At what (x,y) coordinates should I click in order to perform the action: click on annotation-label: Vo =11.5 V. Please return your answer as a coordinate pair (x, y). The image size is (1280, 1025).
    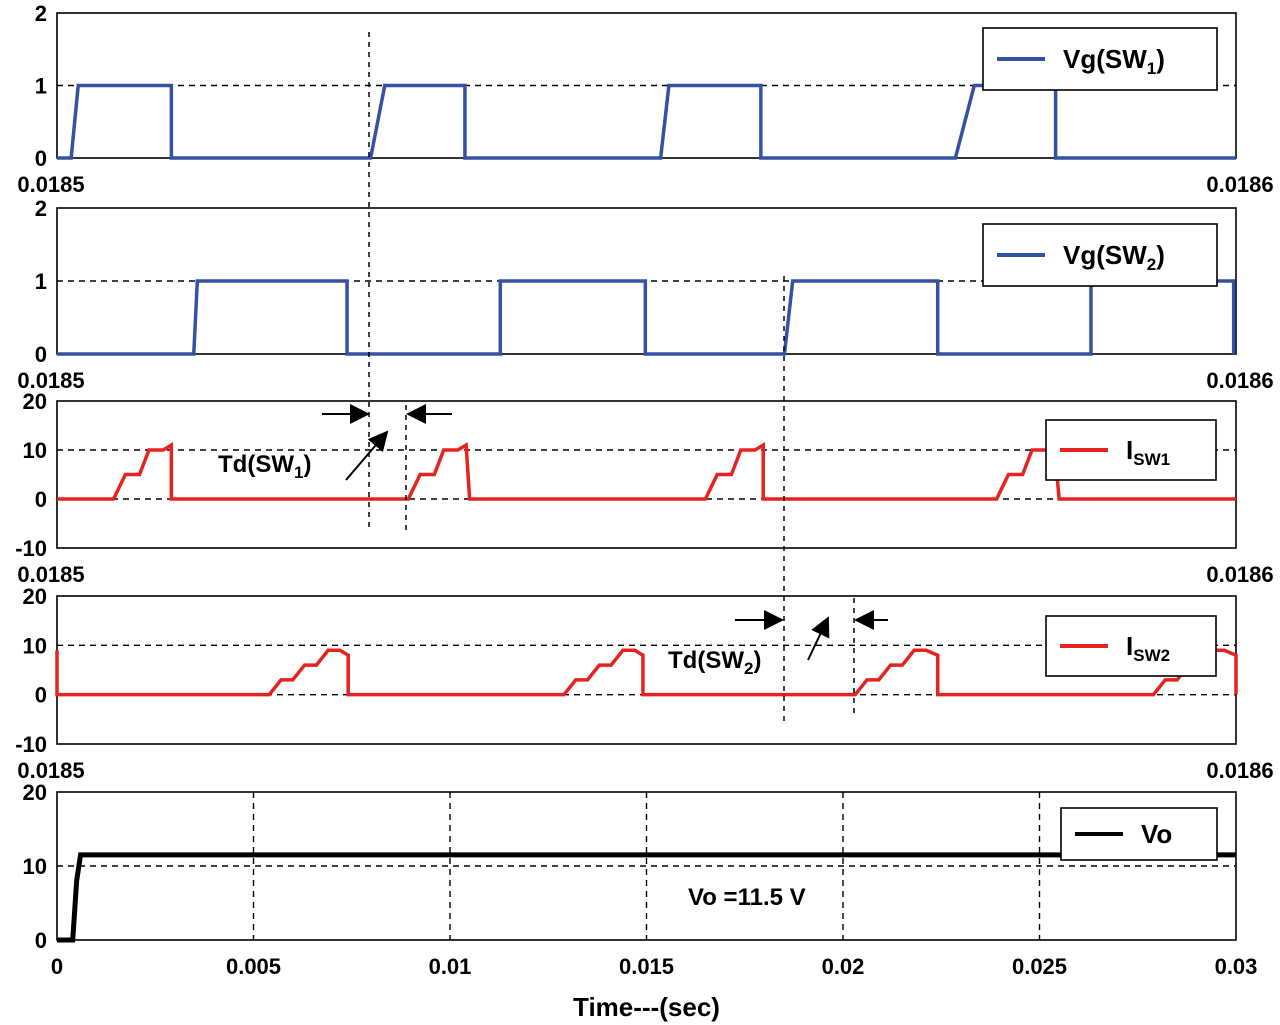
    Looking at the image, I should click on (747, 897).